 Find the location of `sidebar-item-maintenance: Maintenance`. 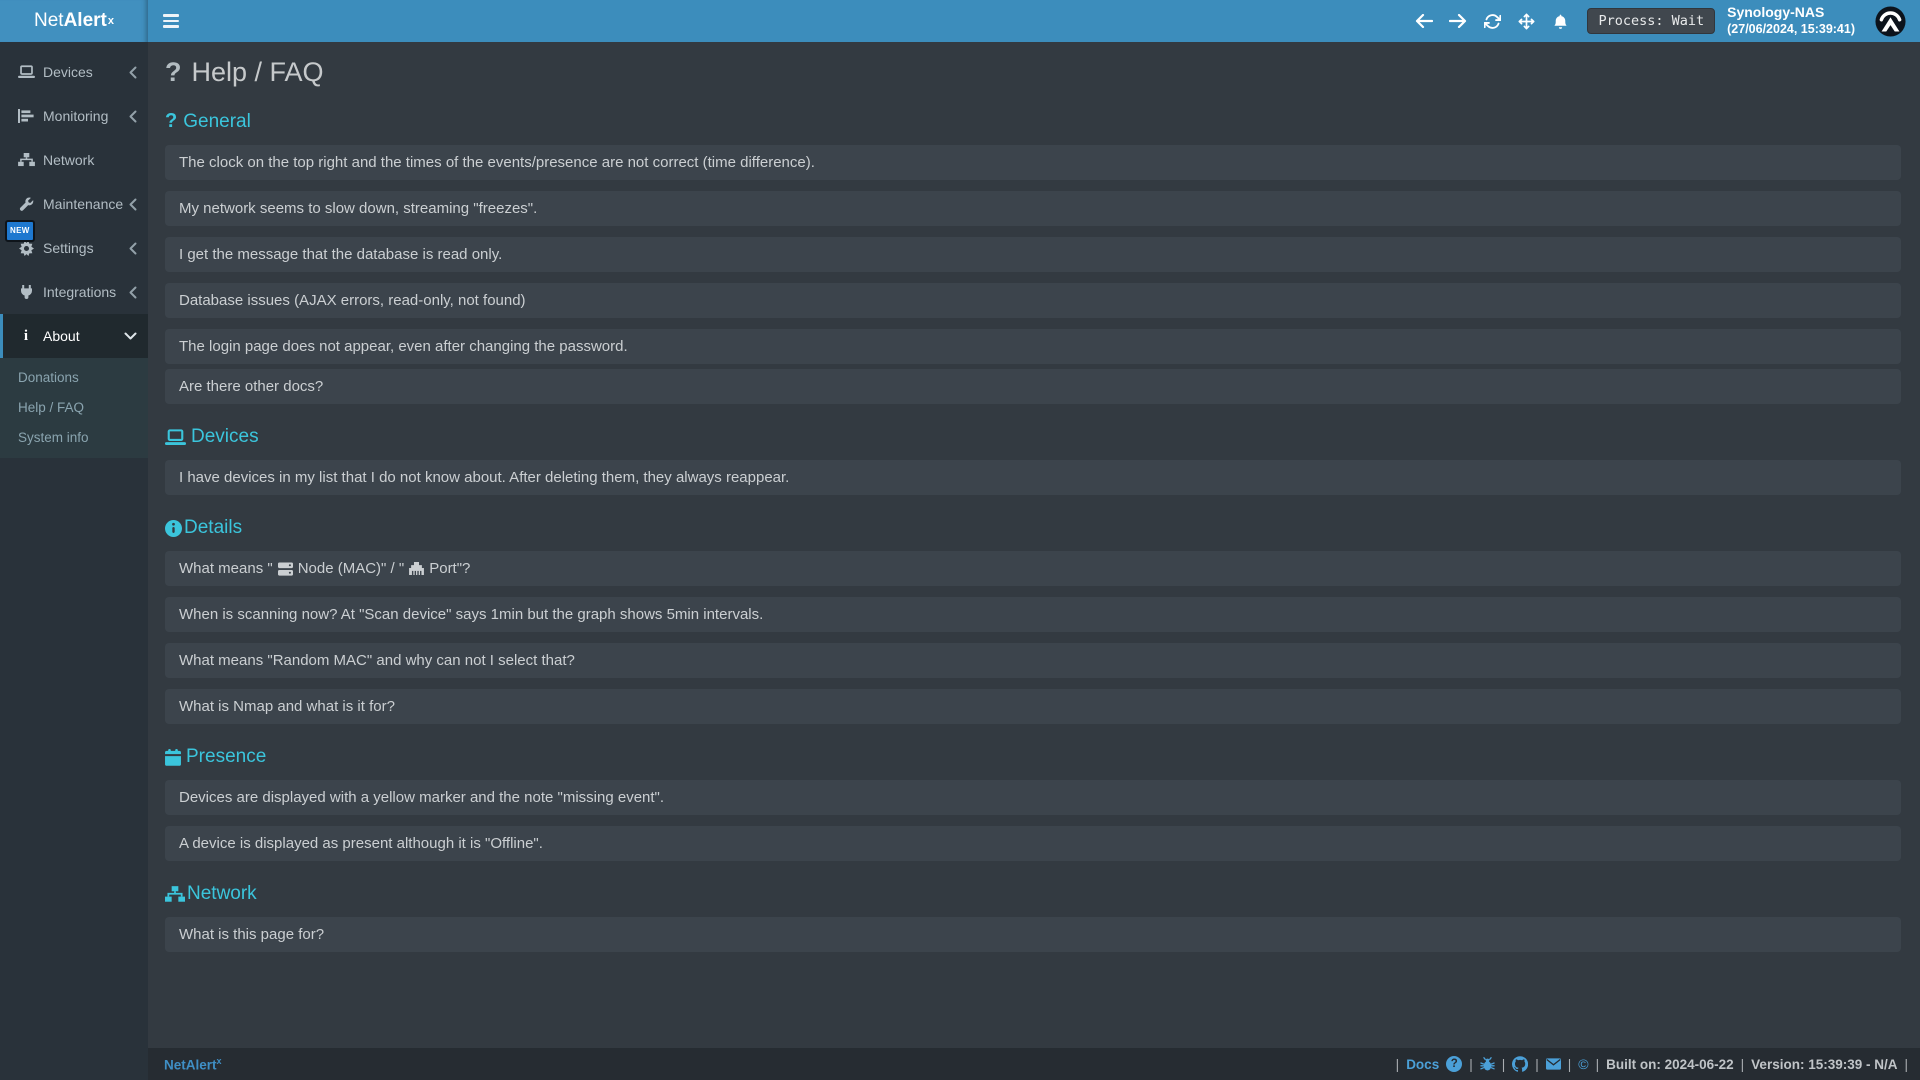

sidebar-item-maintenance: Maintenance is located at coordinates (74, 204).